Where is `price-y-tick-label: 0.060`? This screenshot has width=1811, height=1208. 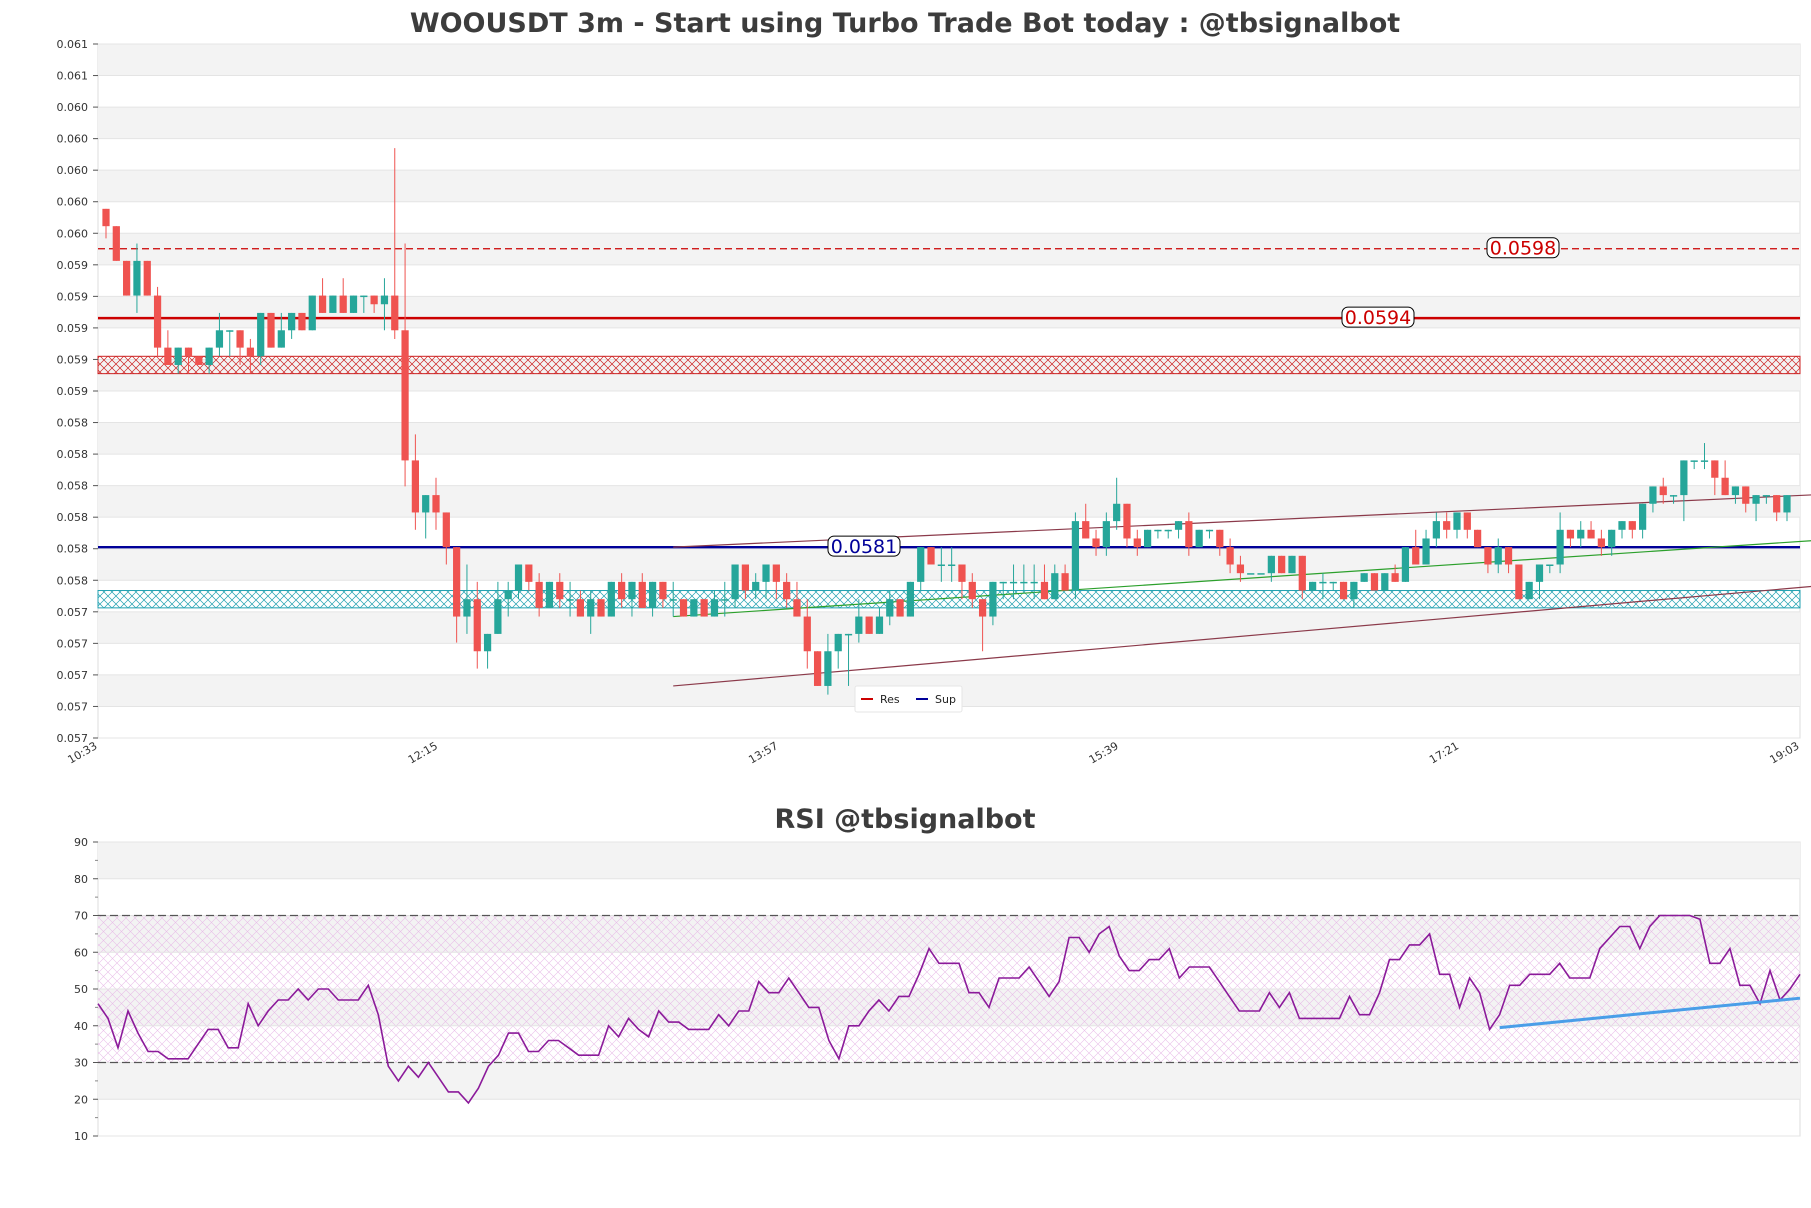
price-y-tick-label: 0.060 is located at coordinates (73, 202).